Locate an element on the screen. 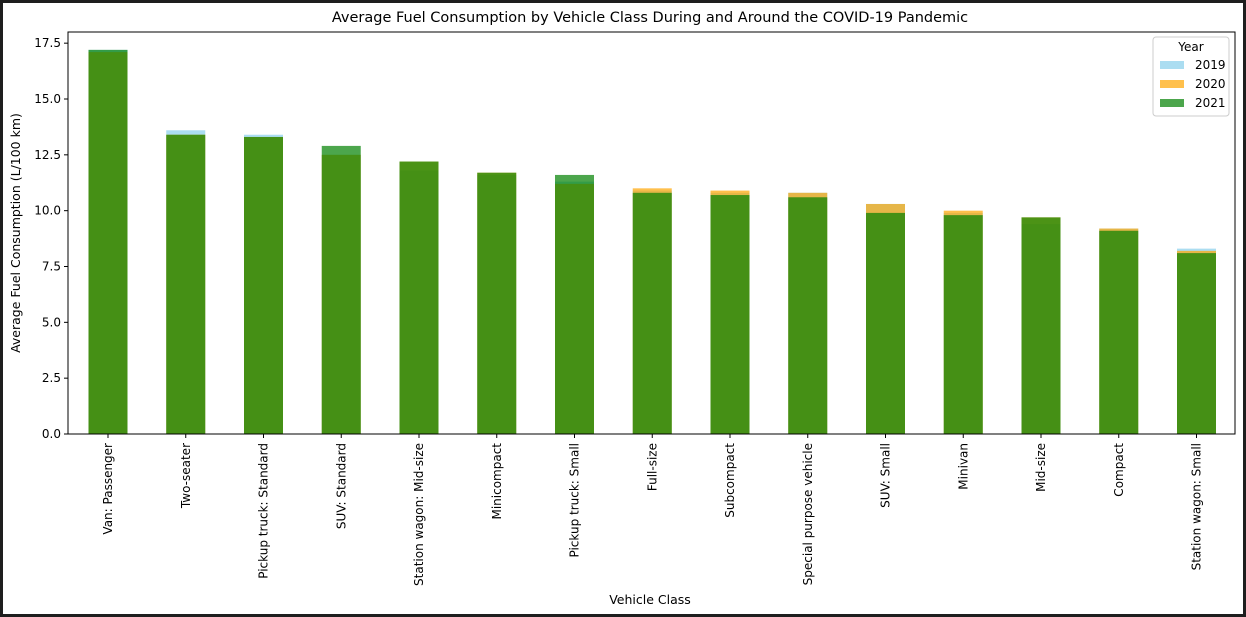 The height and width of the screenshot is (617, 1246). y-tick-label: 0.0 is located at coordinates (51, 434).